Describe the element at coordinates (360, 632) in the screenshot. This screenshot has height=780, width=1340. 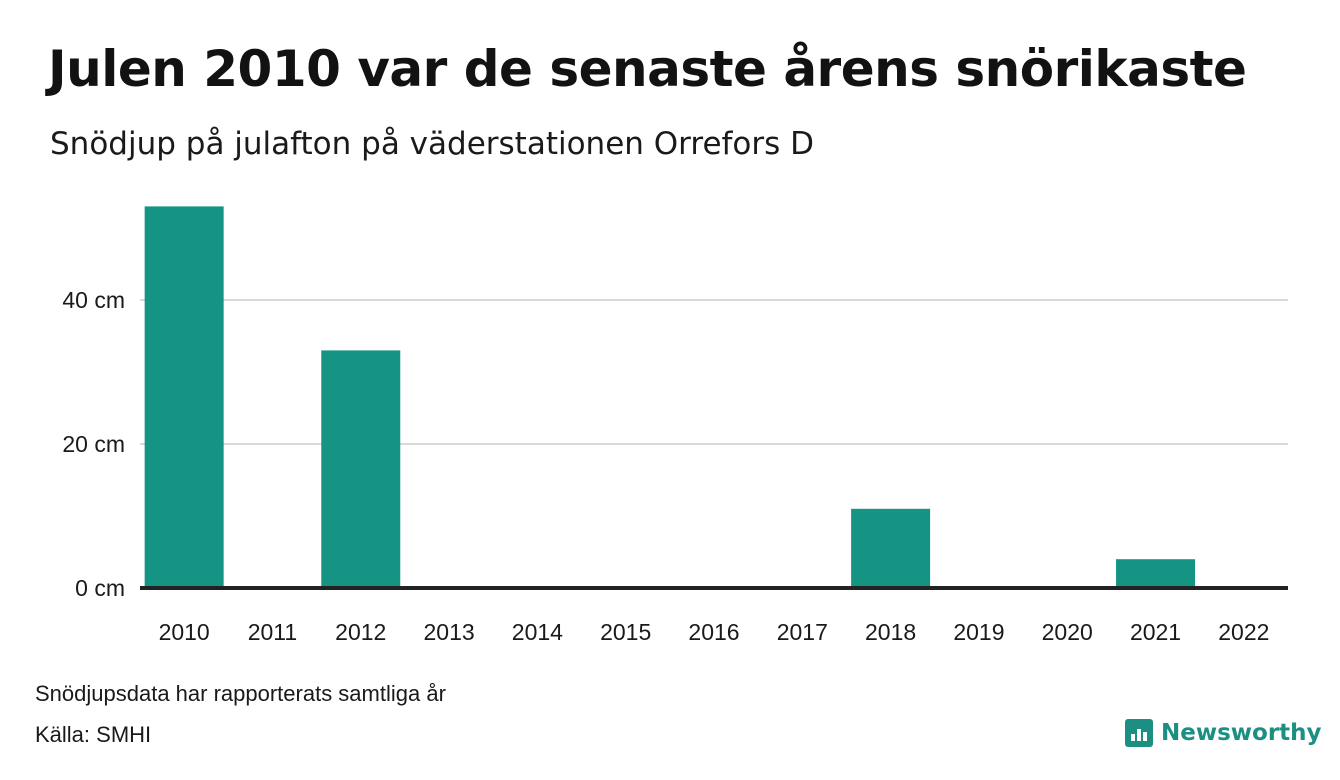
I see `x-tick-label: 2012` at that location.